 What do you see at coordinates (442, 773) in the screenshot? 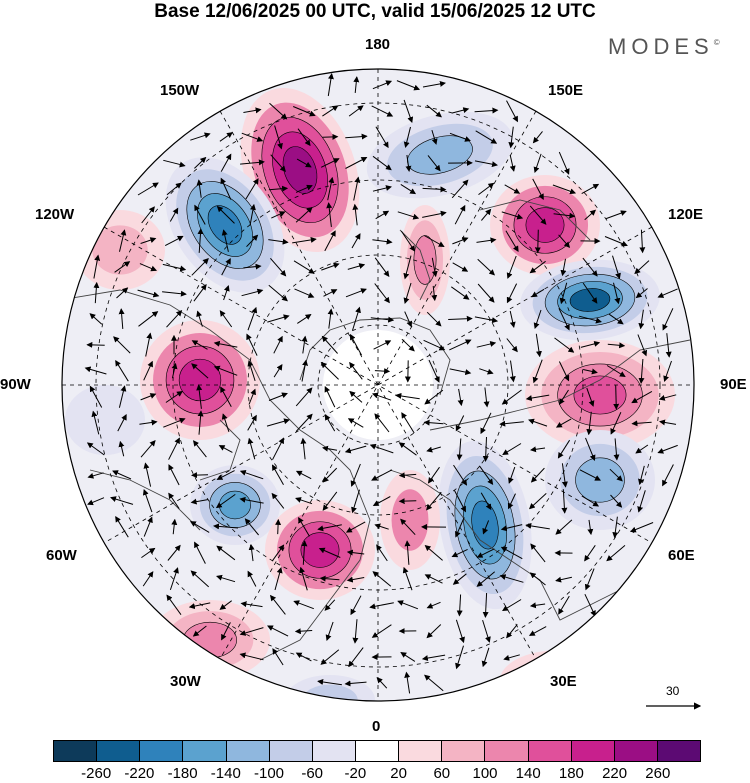
I see `colorbar-tick-label: 60` at bounding box center [442, 773].